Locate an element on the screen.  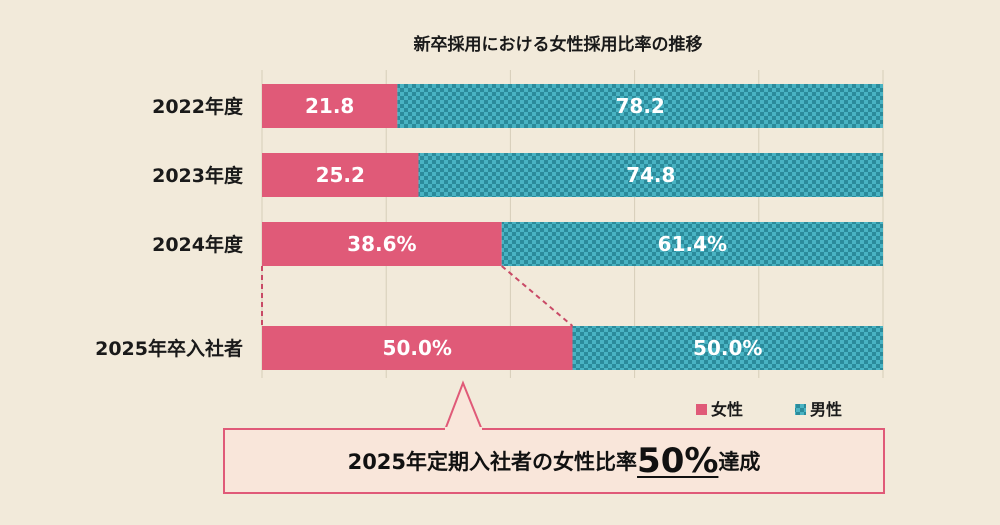
chart-title: 新卒採用における女性採用比率の推移 is located at coordinates (558, 44).